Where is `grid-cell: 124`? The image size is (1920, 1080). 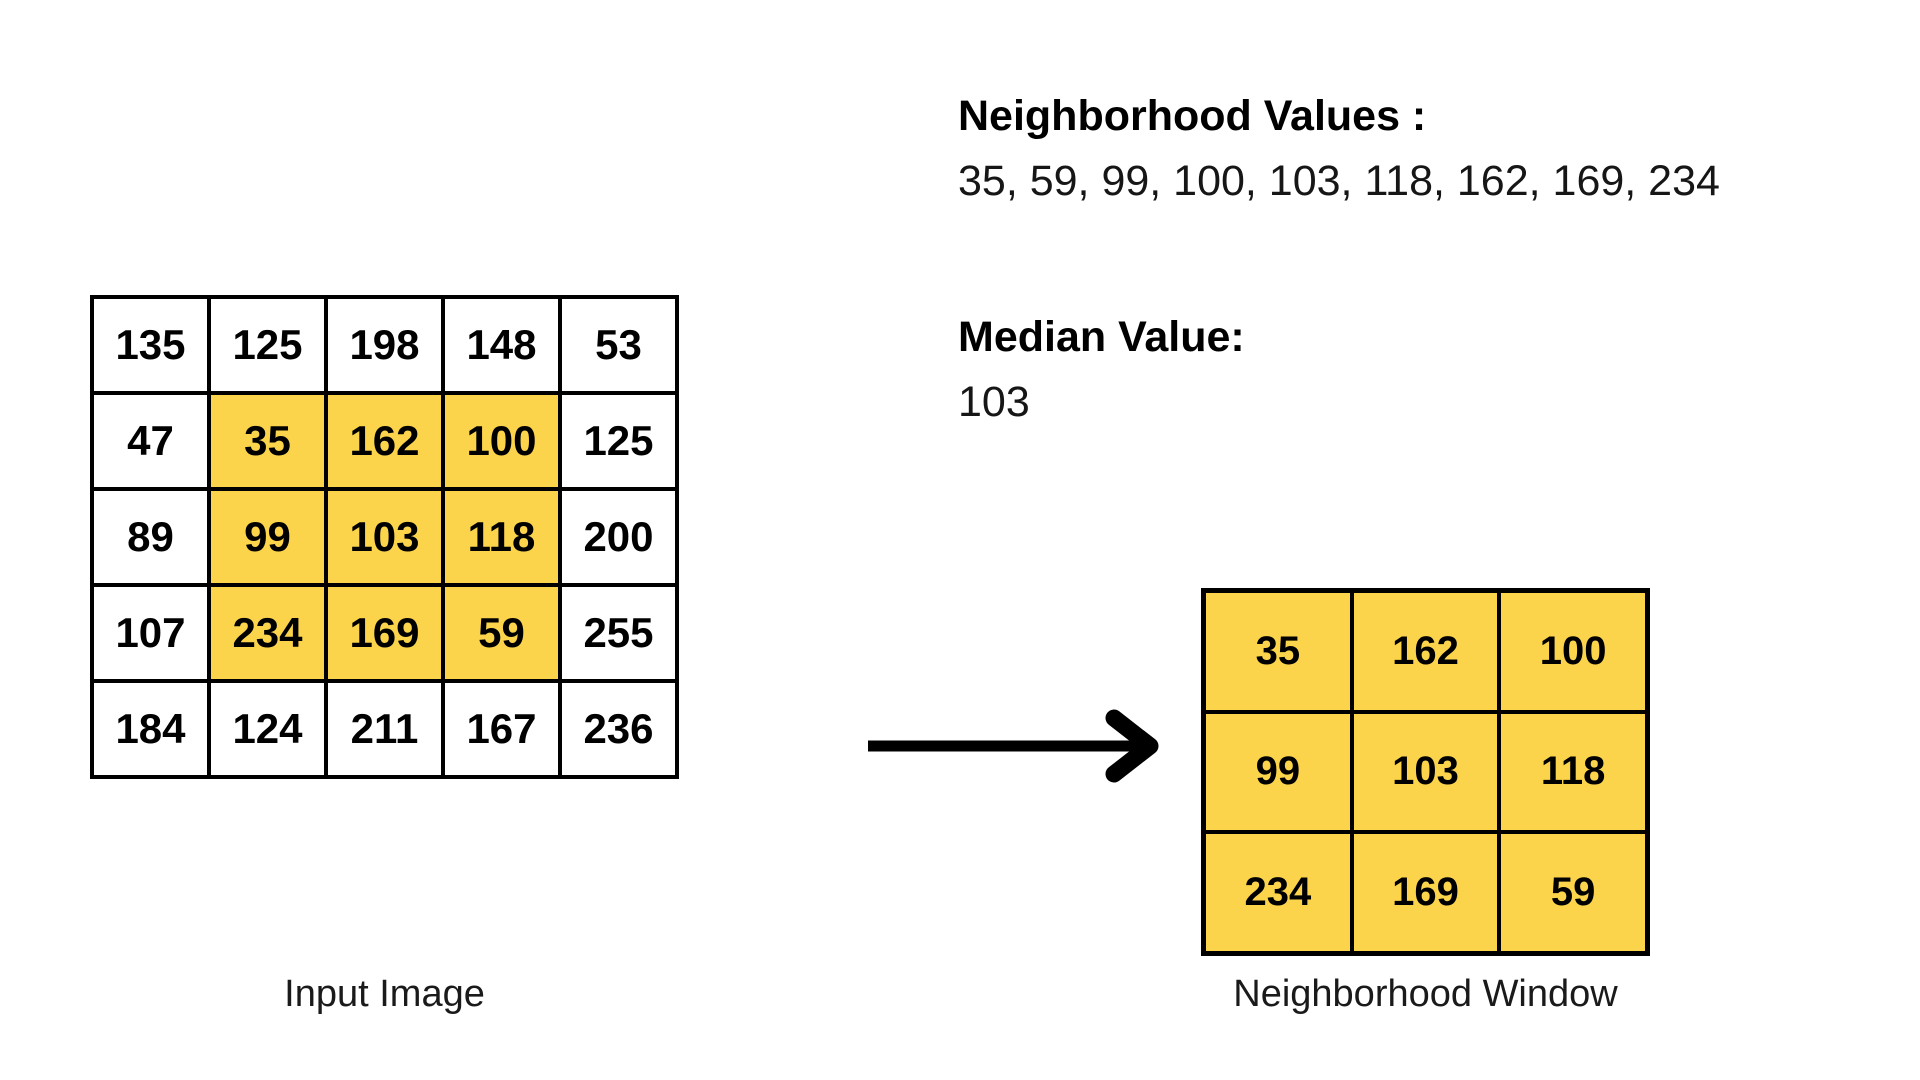 grid-cell: 124 is located at coordinates (267, 729).